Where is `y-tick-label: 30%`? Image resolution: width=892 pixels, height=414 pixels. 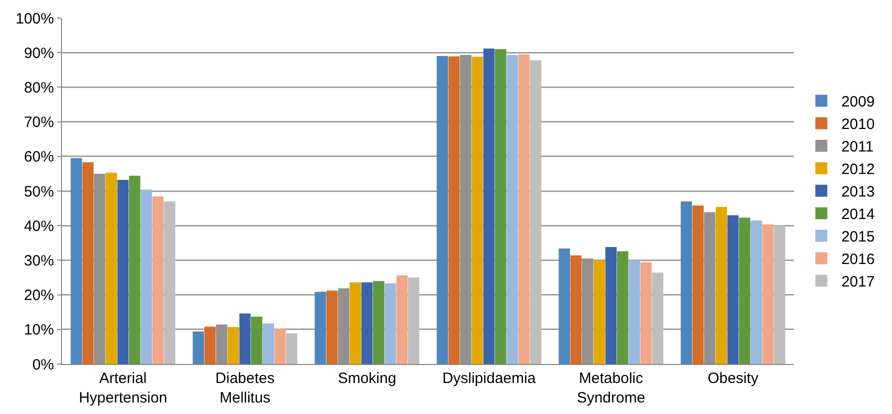 y-tick-label: 30% is located at coordinates (39, 261).